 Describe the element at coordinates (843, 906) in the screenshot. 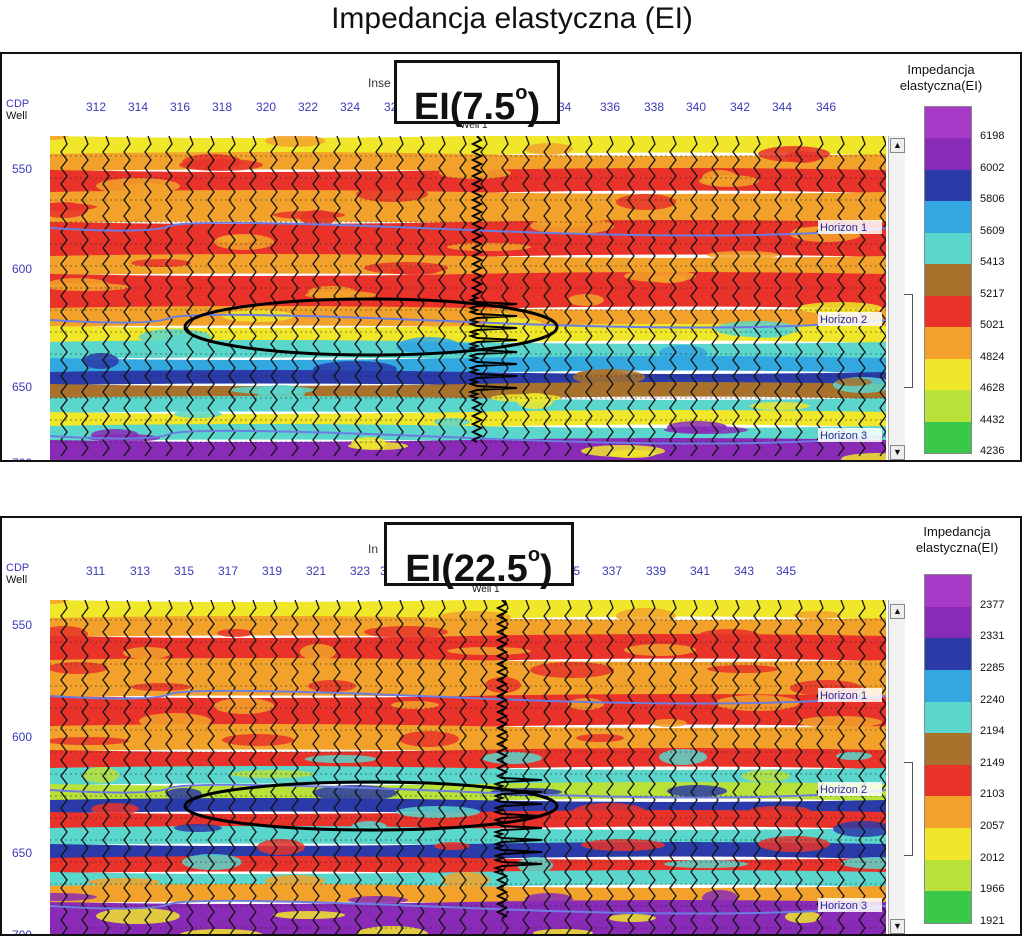

I see `horizon-label: Horizon 3` at that location.